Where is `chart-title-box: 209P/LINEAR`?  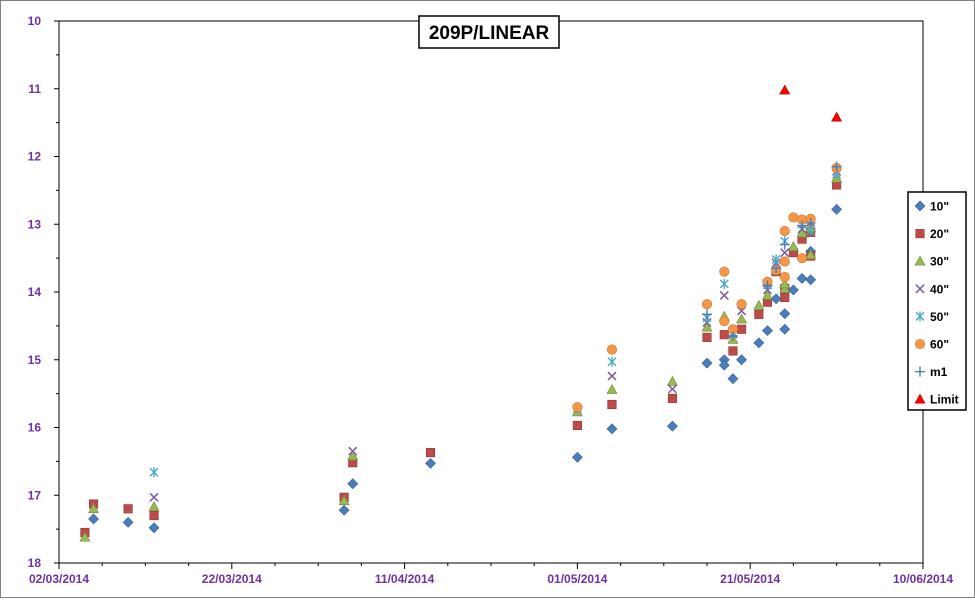
chart-title-box: 209P/LINEAR is located at coordinates (489, 32).